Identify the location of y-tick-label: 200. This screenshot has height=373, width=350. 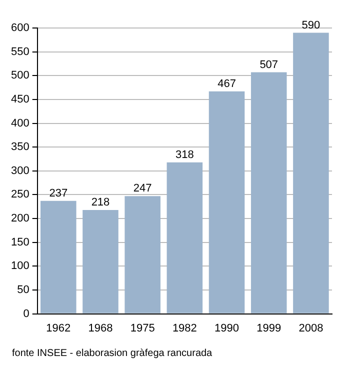
(20, 218).